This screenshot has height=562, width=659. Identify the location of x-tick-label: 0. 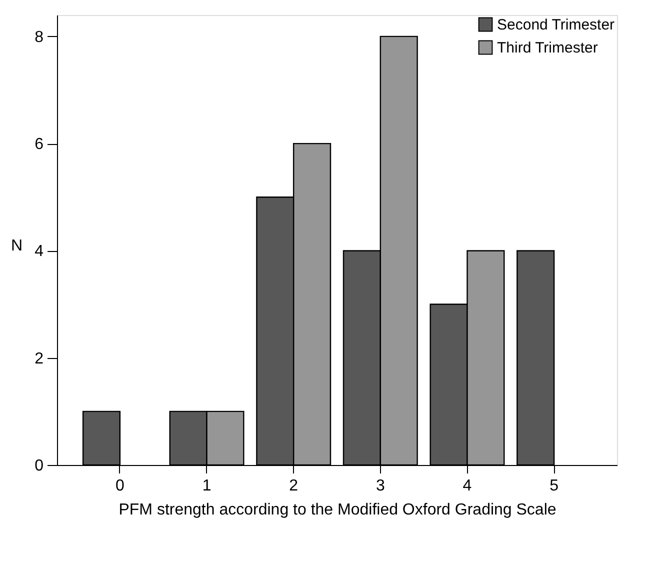
(119, 486).